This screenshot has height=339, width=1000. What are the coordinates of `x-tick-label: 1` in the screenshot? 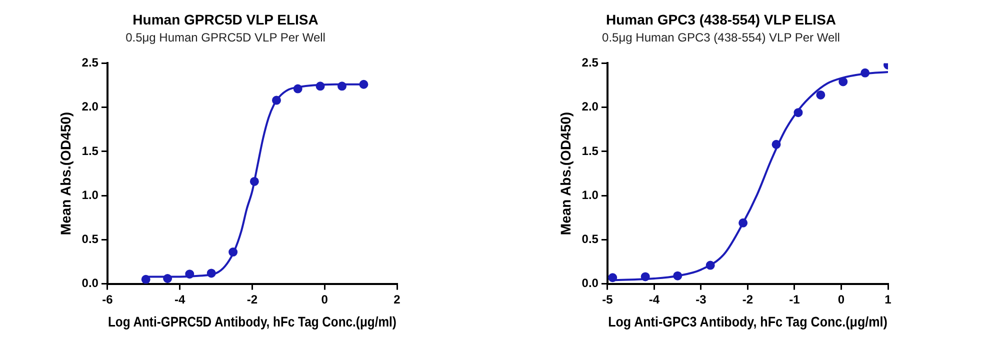 It's located at (888, 299).